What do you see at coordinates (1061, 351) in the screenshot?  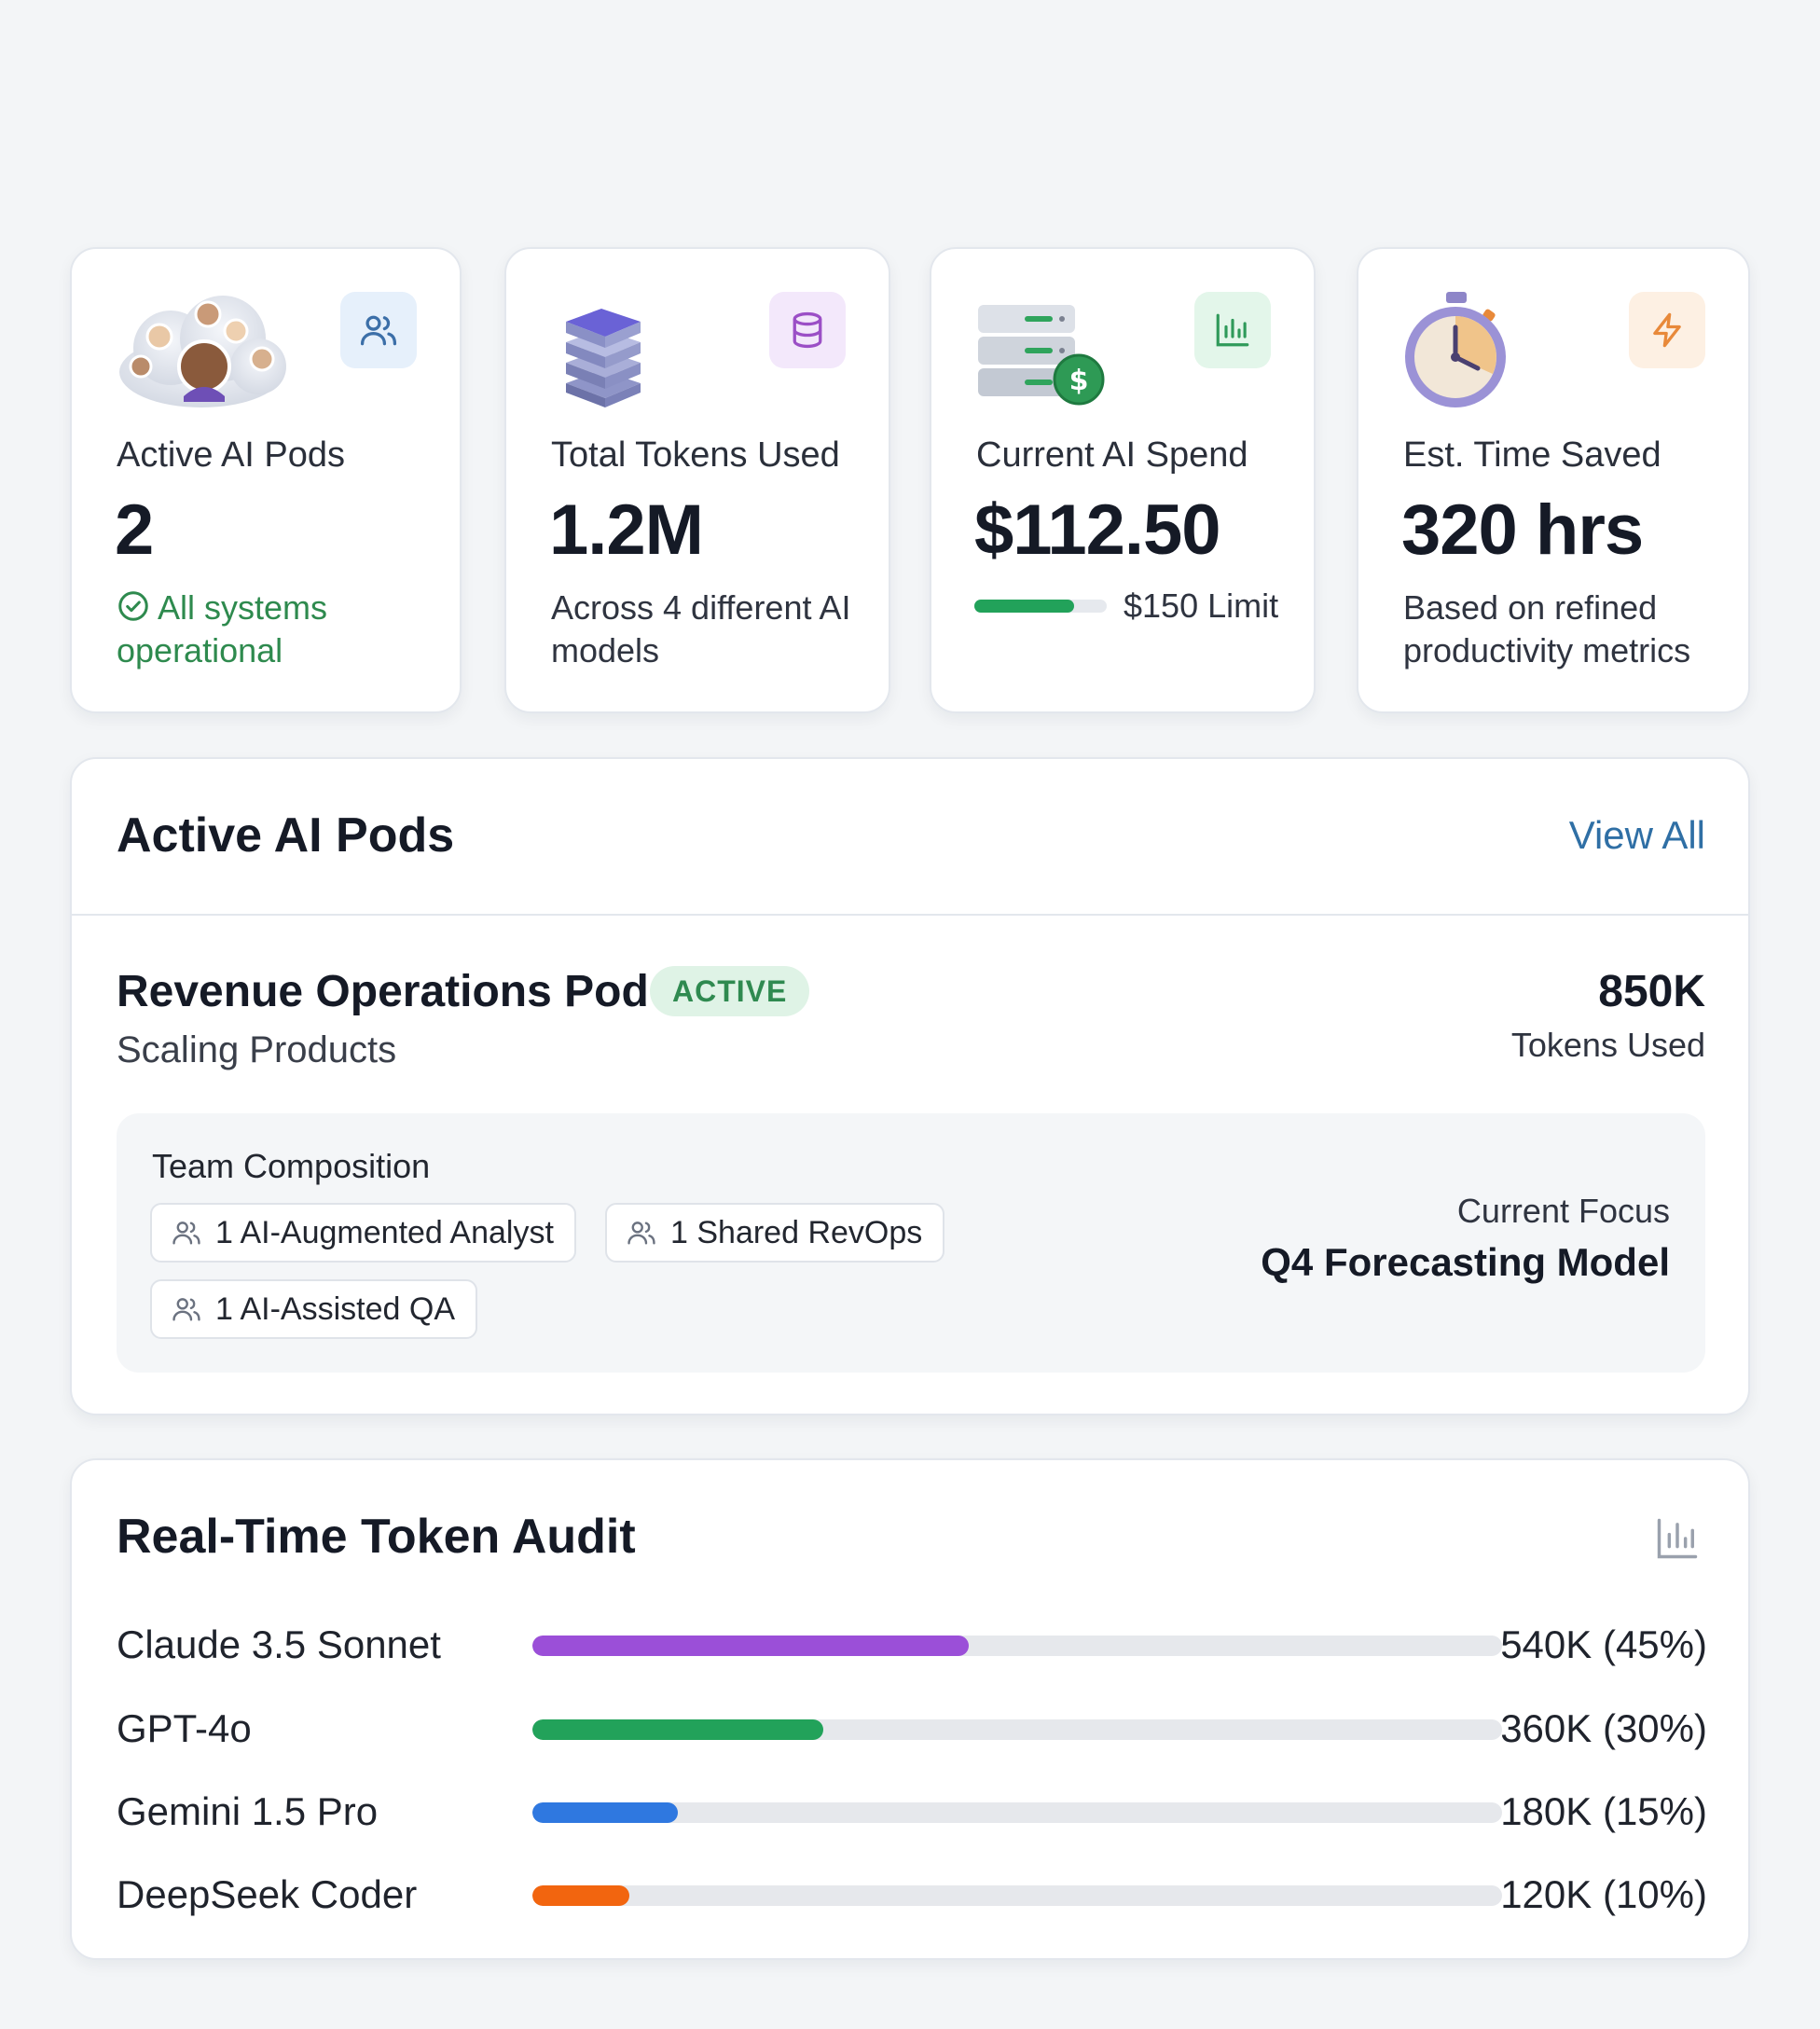 I see `server-money-illustration: $` at bounding box center [1061, 351].